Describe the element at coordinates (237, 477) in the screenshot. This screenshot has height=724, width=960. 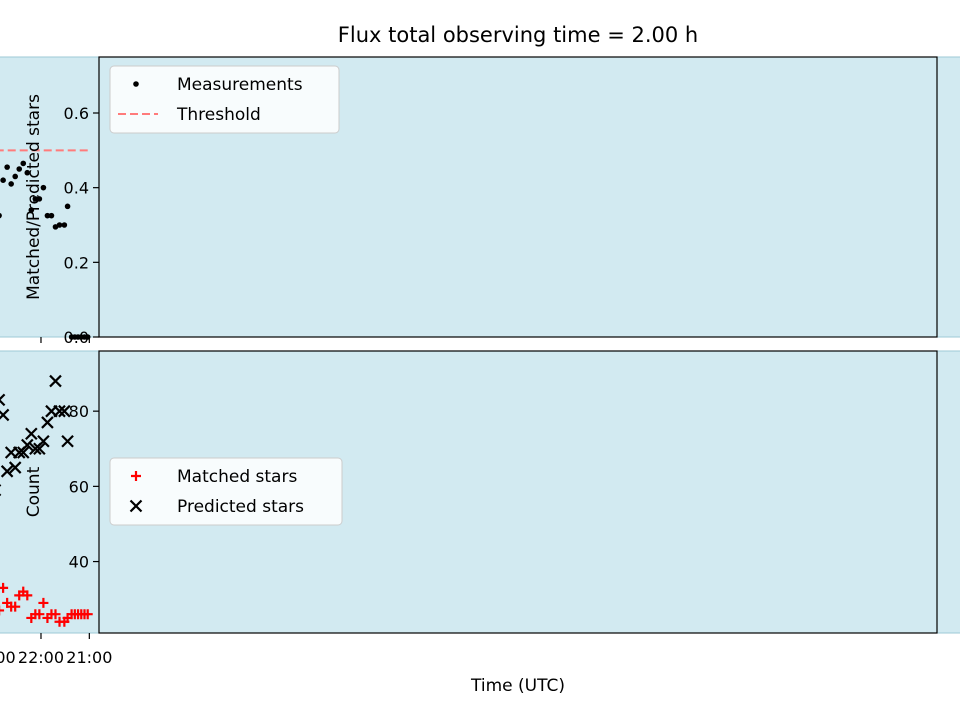
I see `legend-label: Matched stars` at that location.